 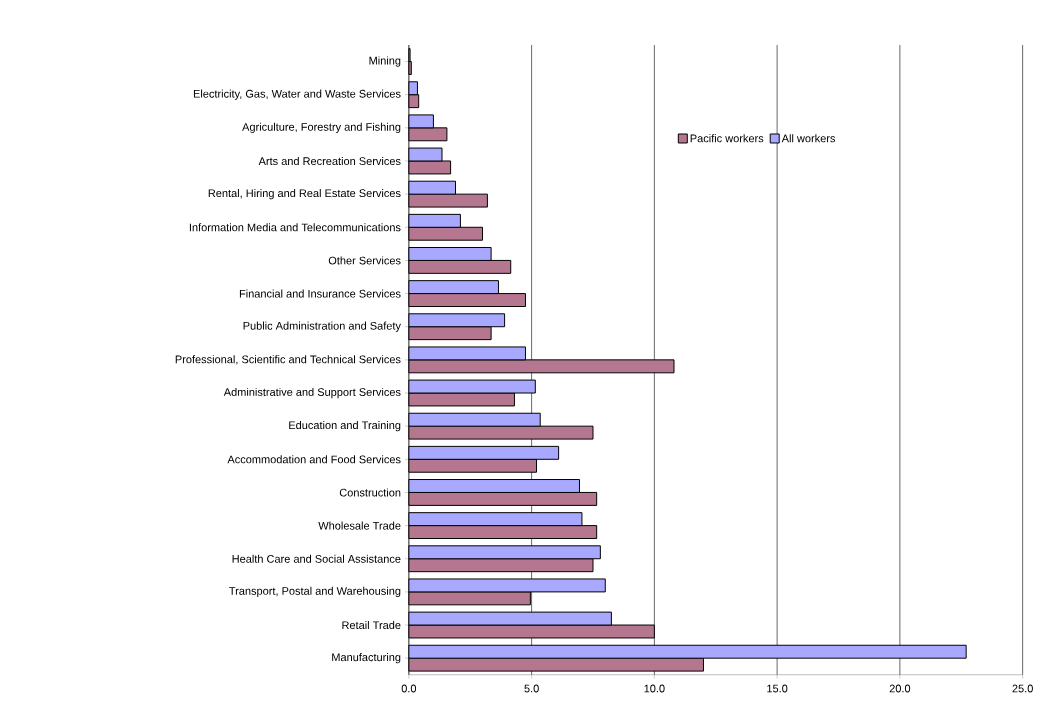 I want to click on y-tick-label: Construction, so click(x=370, y=492).